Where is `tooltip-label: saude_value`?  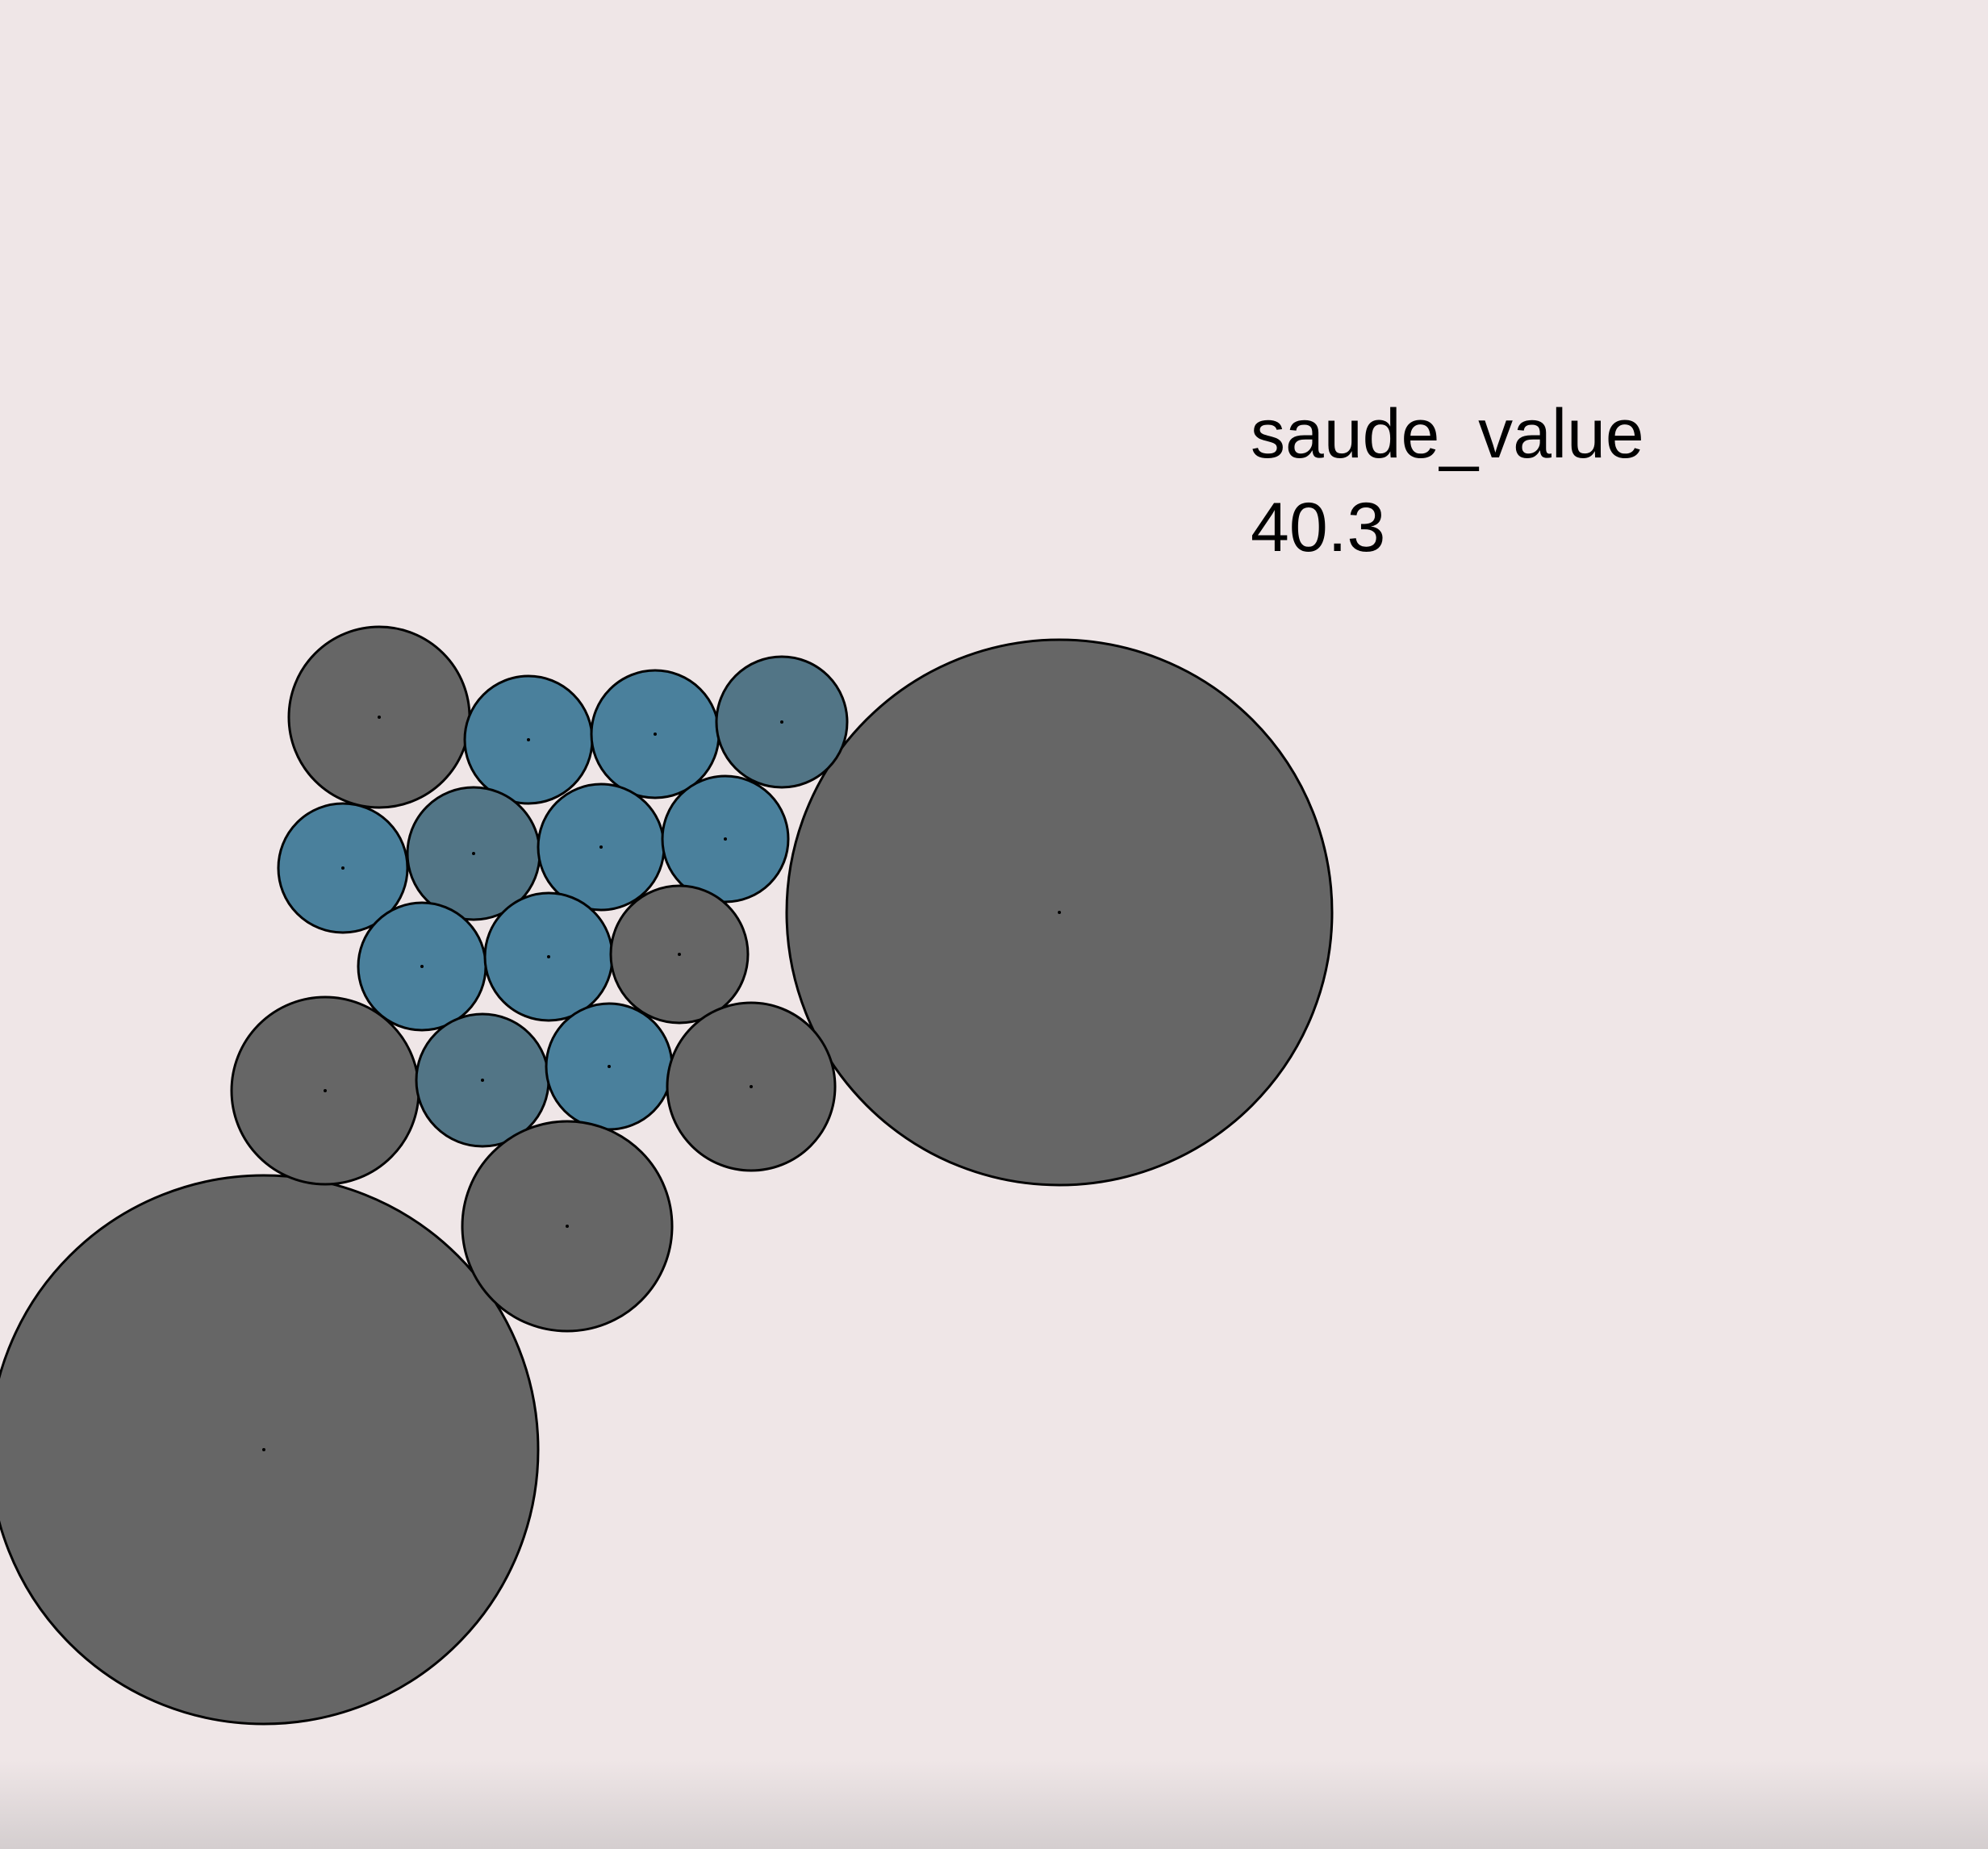
tooltip-label: saude_value is located at coordinates (1447, 434).